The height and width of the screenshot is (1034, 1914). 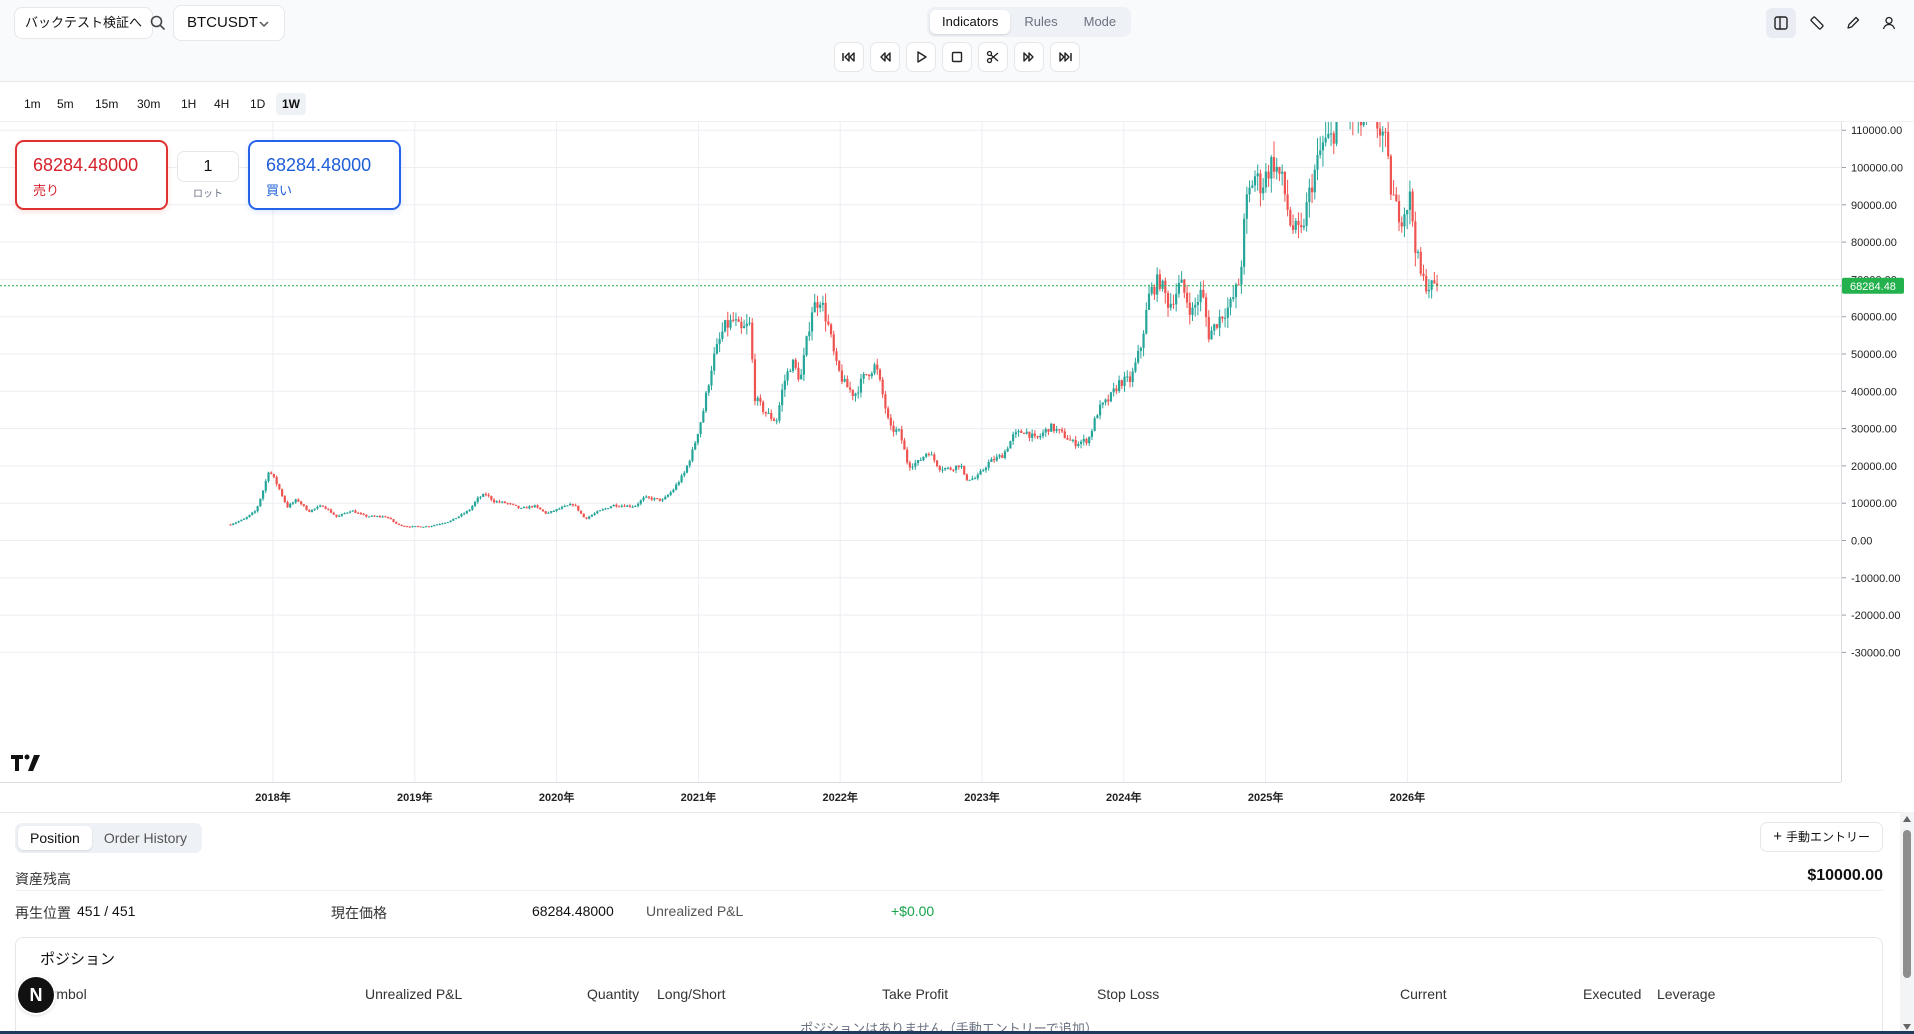 What do you see at coordinates (222, 104) in the screenshot?
I see `timeframe-4h: 4H` at bounding box center [222, 104].